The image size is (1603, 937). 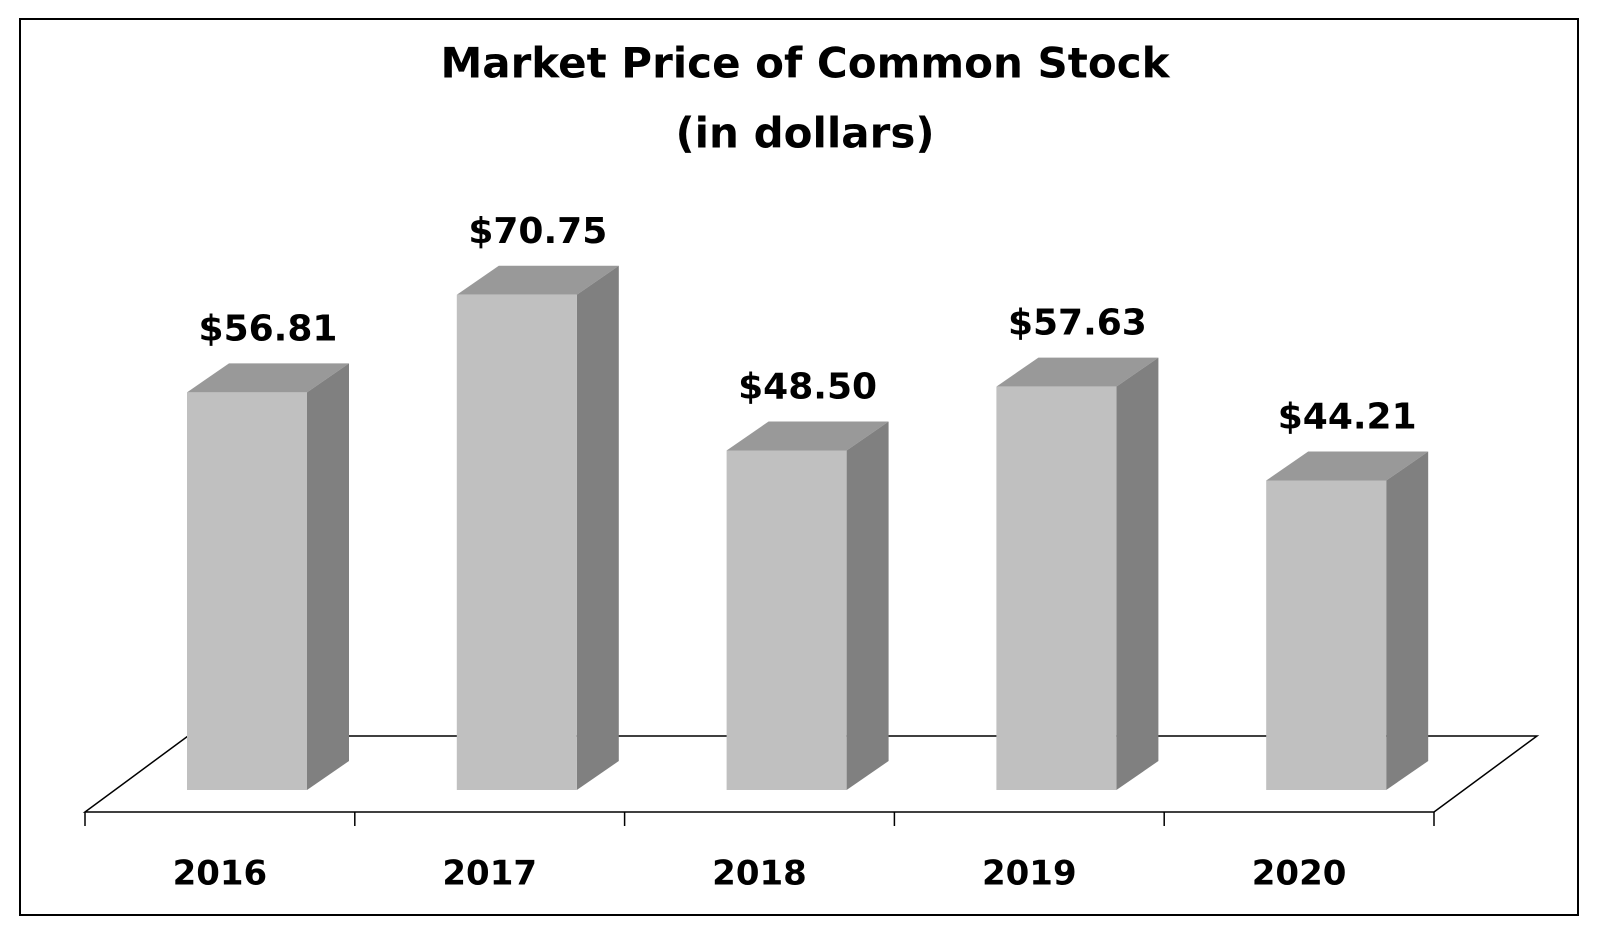 What do you see at coordinates (1347, 417) in the screenshot?
I see `data-label: $44.21` at bounding box center [1347, 417].